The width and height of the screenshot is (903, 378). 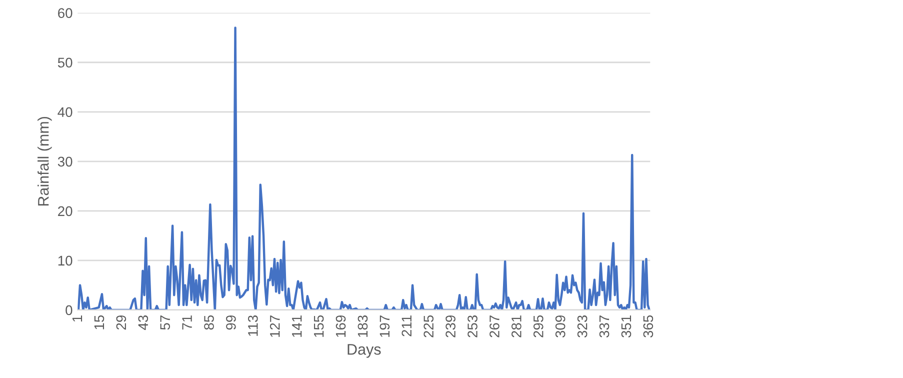 I want to click on x-tick-label: 365, so click(x=648, y=326).